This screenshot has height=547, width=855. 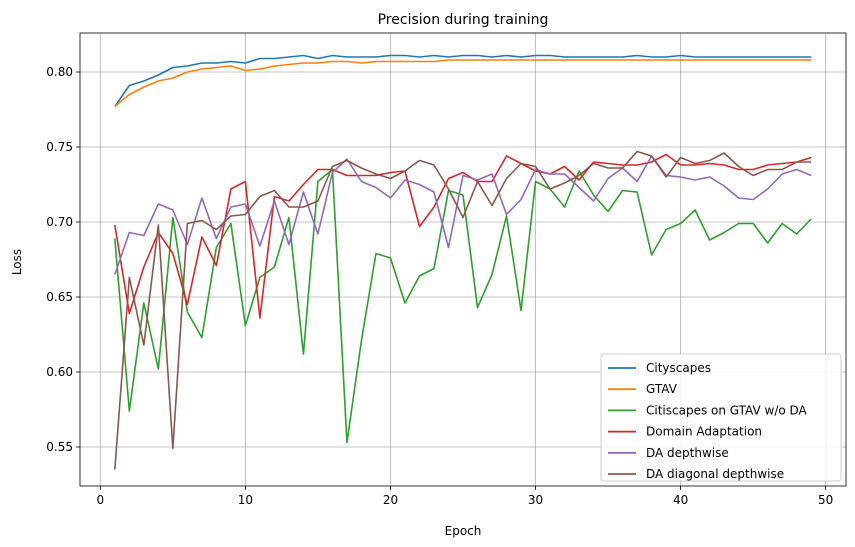 What do you see at coordinates (662, 389) in the screenshot?
I see `legend-label: GTAV` at bounding box center [662, 389].